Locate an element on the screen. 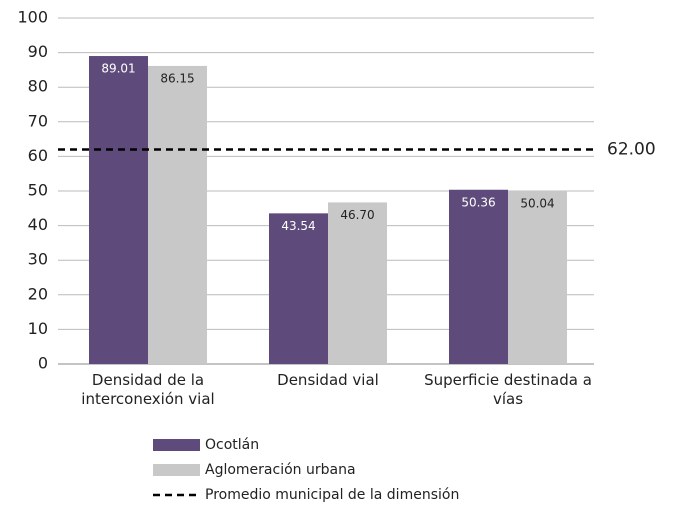  legend-label: Aglomeración urbana is located at coordinates (280, 470).